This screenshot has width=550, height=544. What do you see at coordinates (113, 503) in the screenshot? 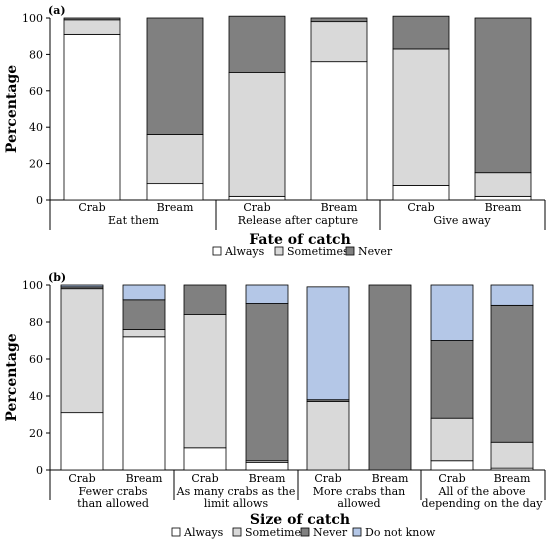
I see `group-label: than allowed` at bounding box center [113, 503].